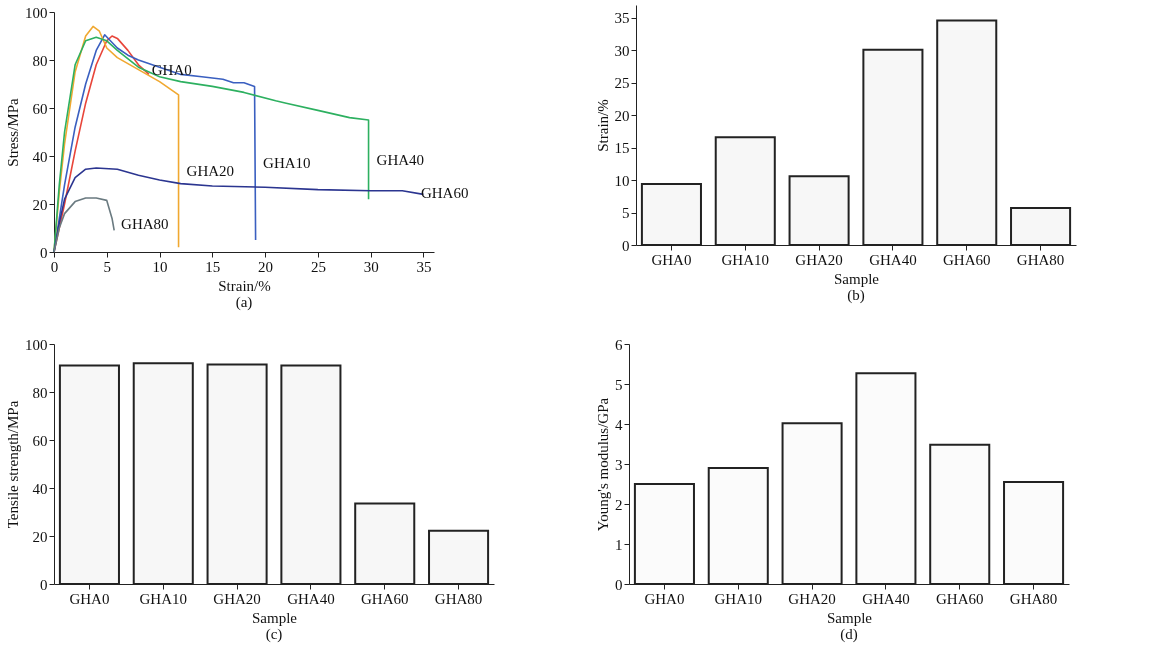 The width and height of the screenshot is (1150, 663). I want to click on y-axis-title: Strain/%, so click(602, 125).